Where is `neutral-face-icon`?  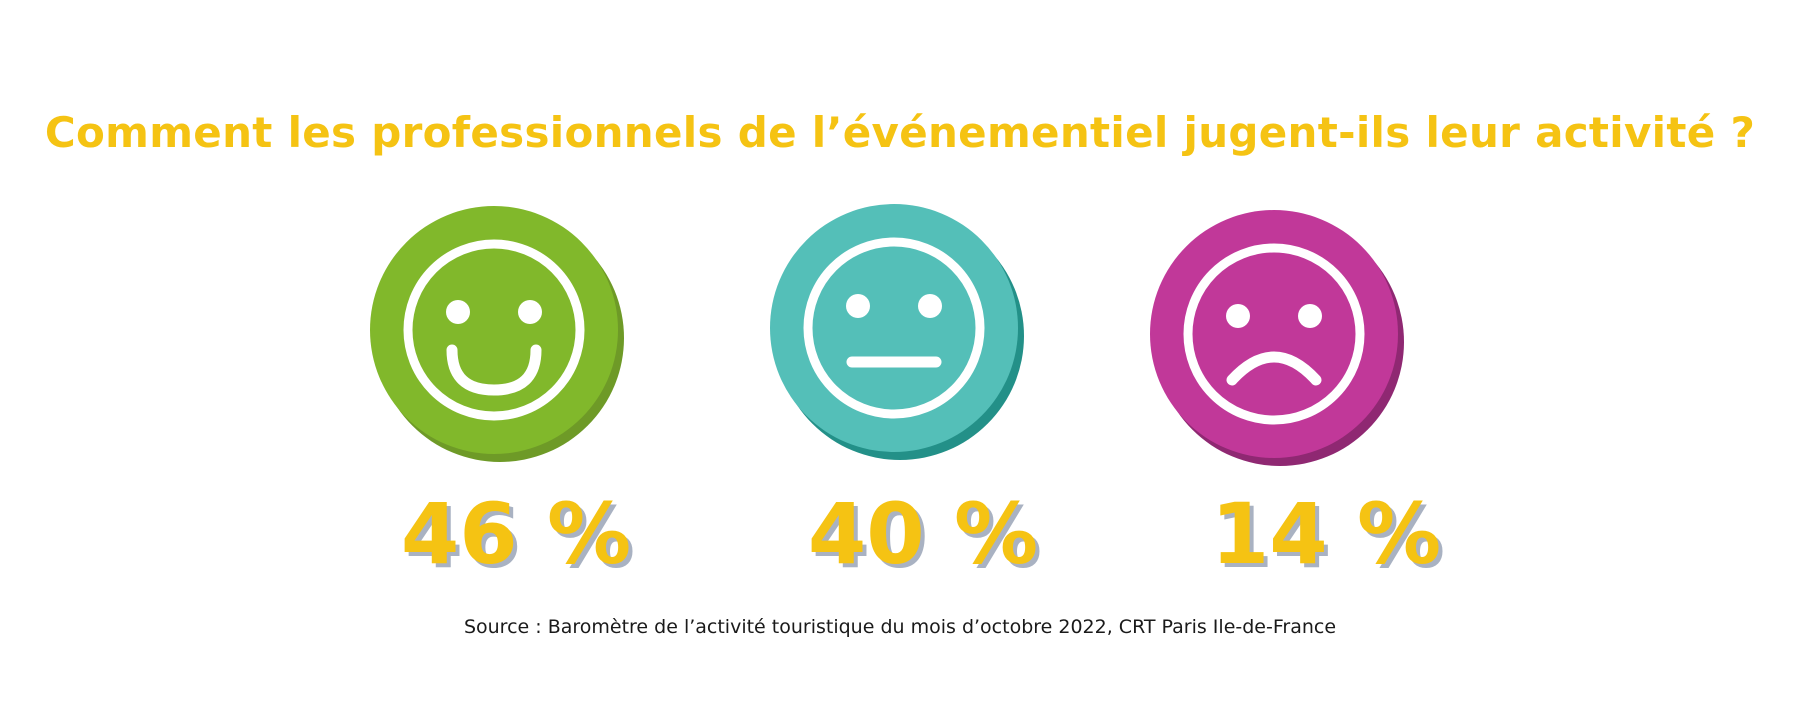
neutral-face-icon is located at coordinates (896, 330).